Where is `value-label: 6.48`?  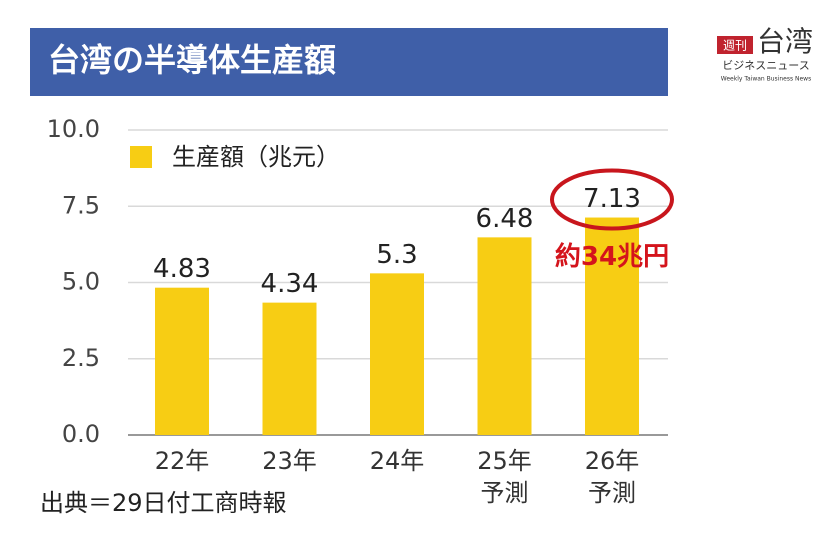 value-label: 6.48 is located at coordinates (505, 219).